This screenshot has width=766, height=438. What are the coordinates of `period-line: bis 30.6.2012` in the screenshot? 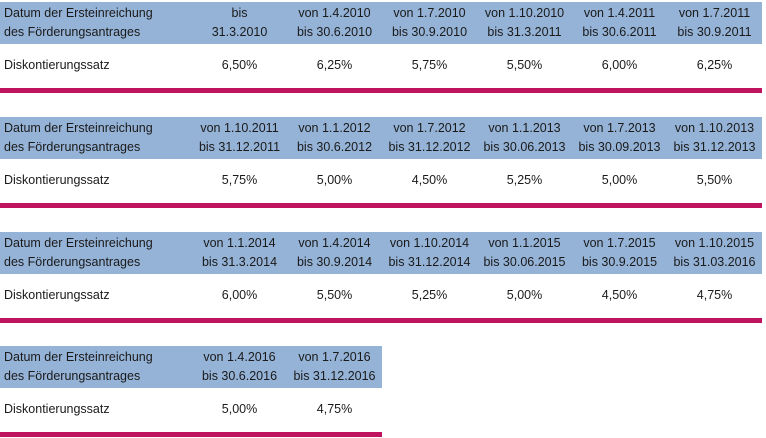 It's located at (334, 147).